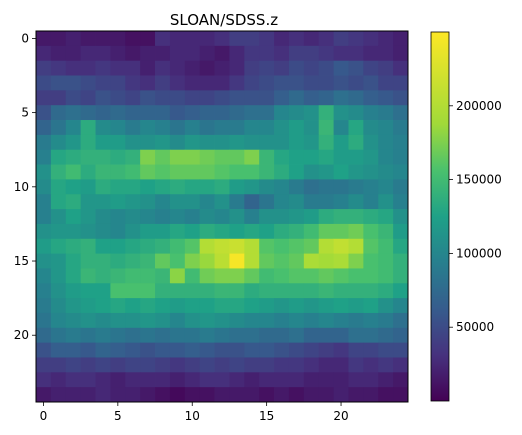 The width and height of the screenshot is (522, 435). What do you see at coordinates (475, 327) in the screenshot?
I see `colorbar-tick-label: 50000` at bounding box center [475, 327].